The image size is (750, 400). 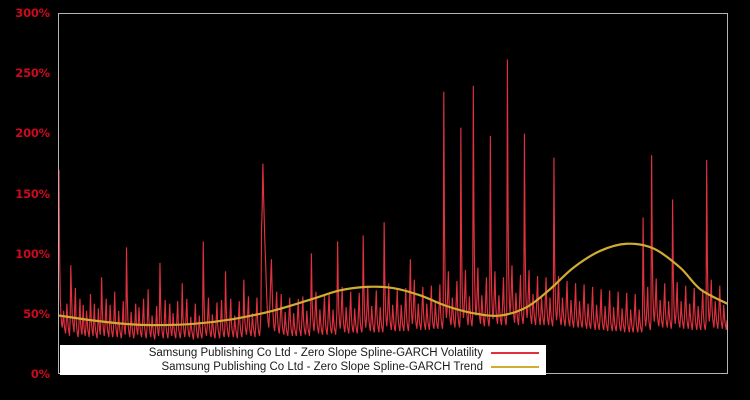 What do you see at coordinates (515, 367) in the screenshot?
I see `legend-swatch-trend` at bounding box center [515, 367].